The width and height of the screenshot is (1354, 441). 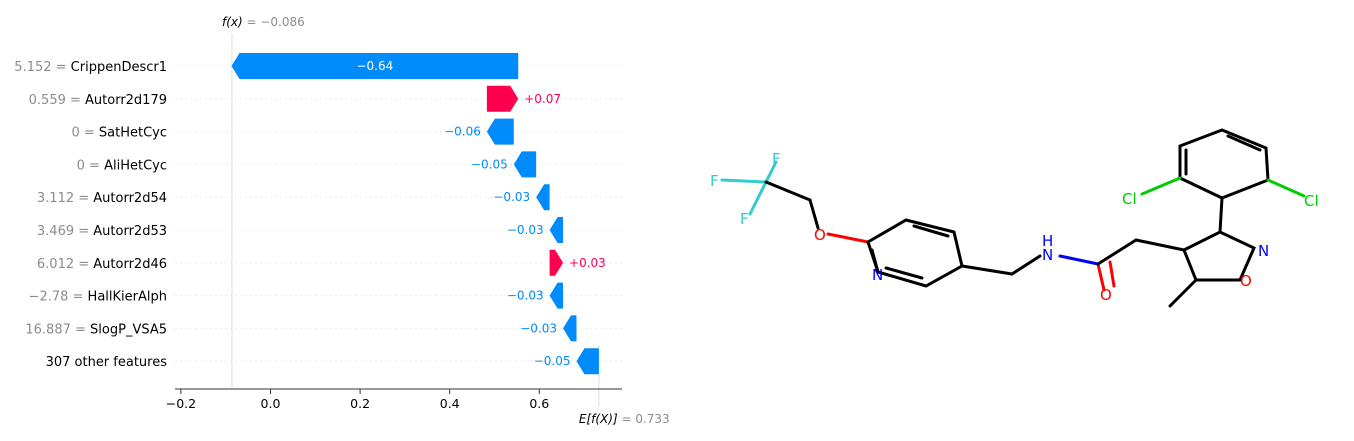 I want to click on feature-name: 307 other features, so click(x=107, y=362).